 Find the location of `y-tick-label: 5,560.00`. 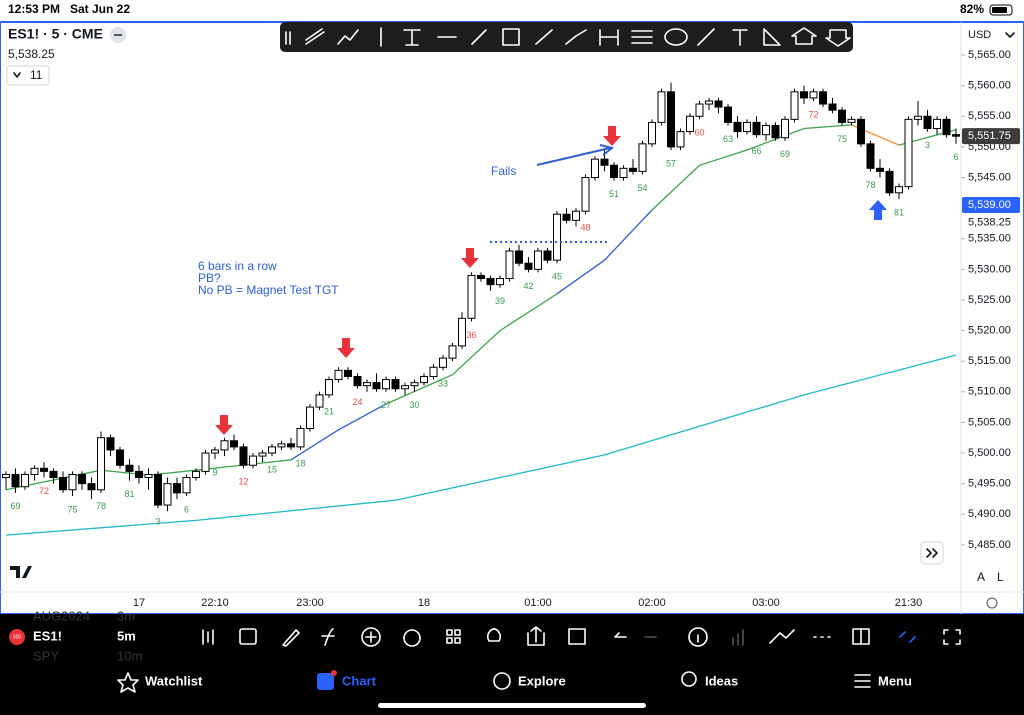

y-tick-label: 5,560.00 is located at coordinates (989, 86).